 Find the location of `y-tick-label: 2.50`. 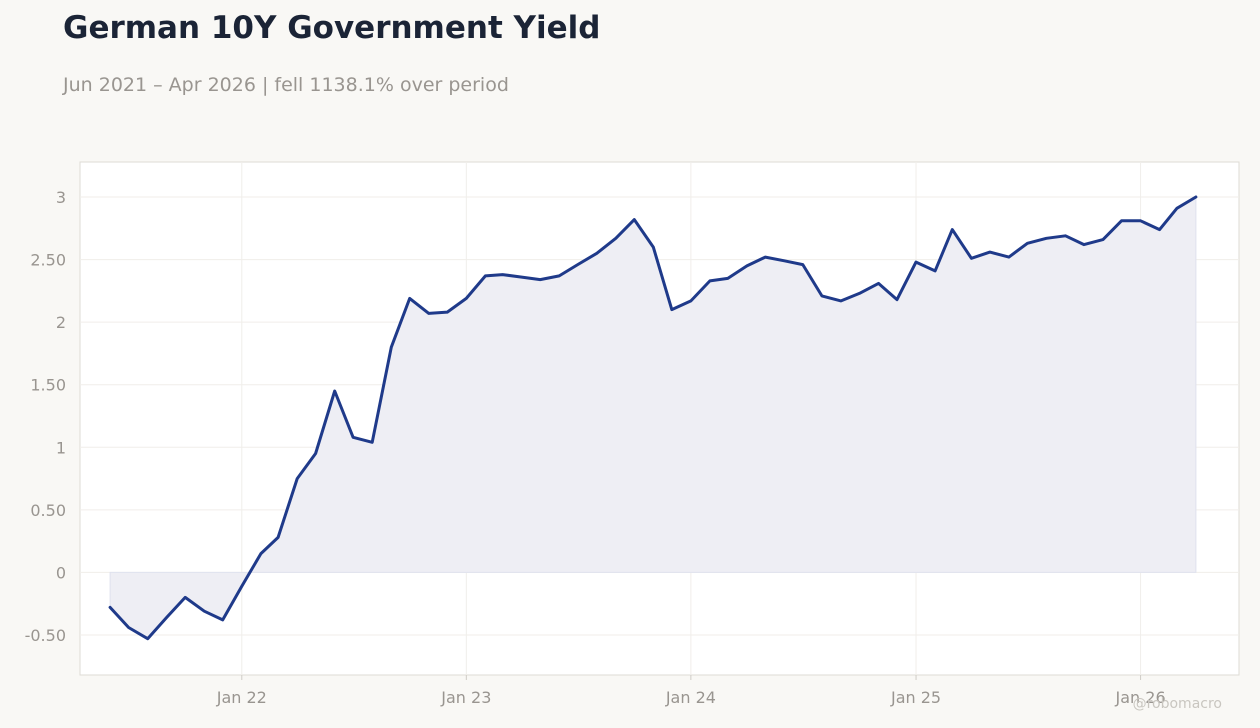

y-tick-label: 2.50 is located at coordinates (48, 260).